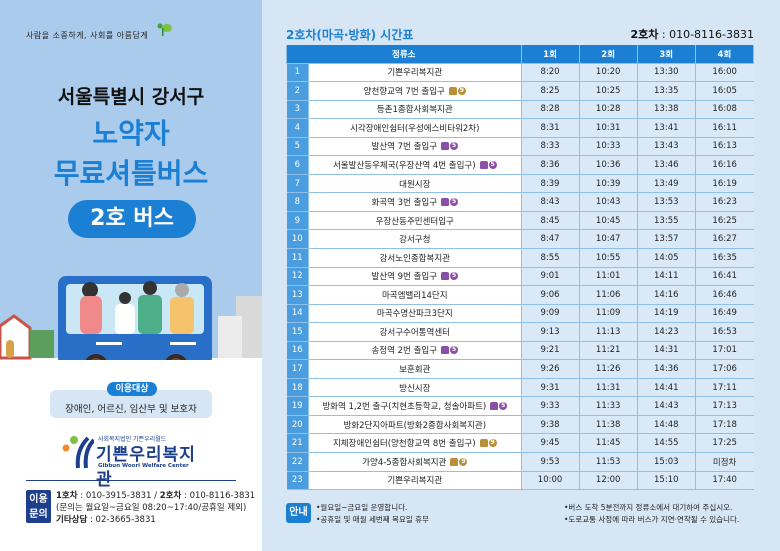 The width and height of the screenshot is (780, 551). Describe the element at coordinates (297, 128) in the screenshot. I see `stop-number: 4` at that location.